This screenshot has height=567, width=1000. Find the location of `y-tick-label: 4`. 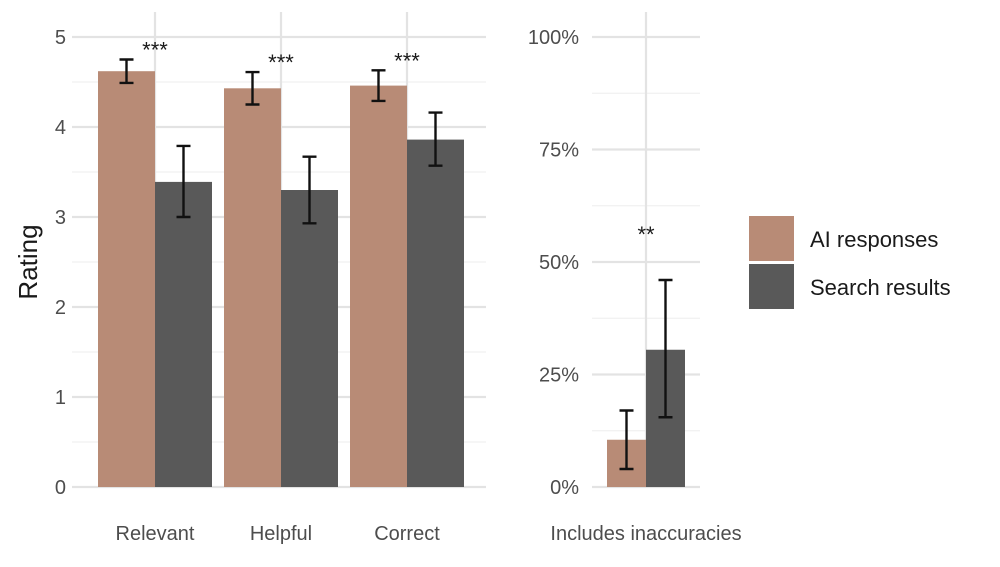

y-tick-label: 4 is located at coordinates (60, 128).